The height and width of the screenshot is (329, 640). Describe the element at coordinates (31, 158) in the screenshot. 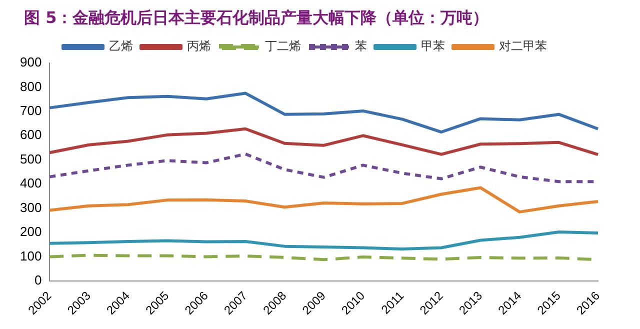

I see `y-tick-label: 500` at that location.